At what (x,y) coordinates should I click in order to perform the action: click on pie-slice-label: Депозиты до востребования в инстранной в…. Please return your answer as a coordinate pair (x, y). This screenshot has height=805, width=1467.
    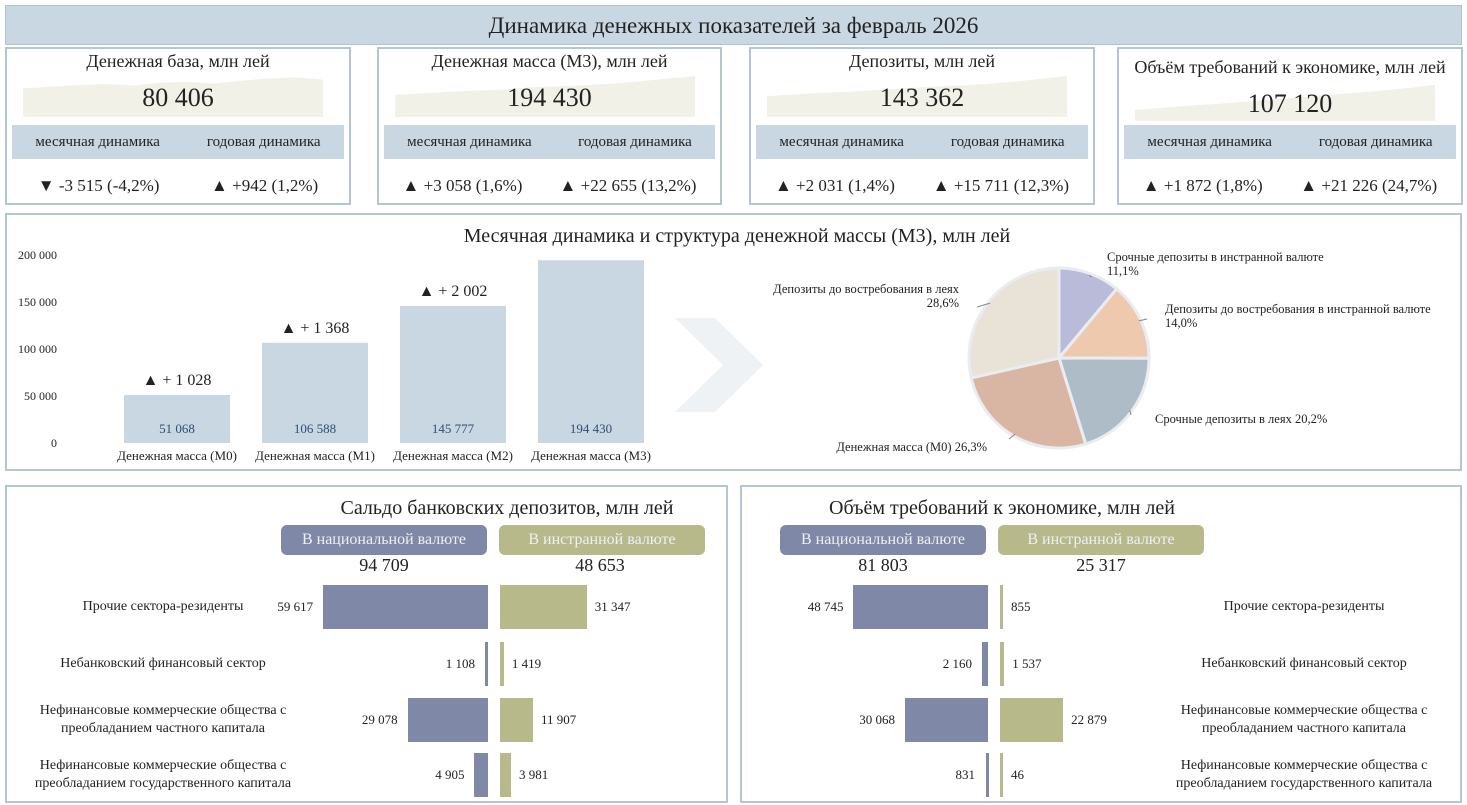
    Looking at the image, I should click on (1298, 309).